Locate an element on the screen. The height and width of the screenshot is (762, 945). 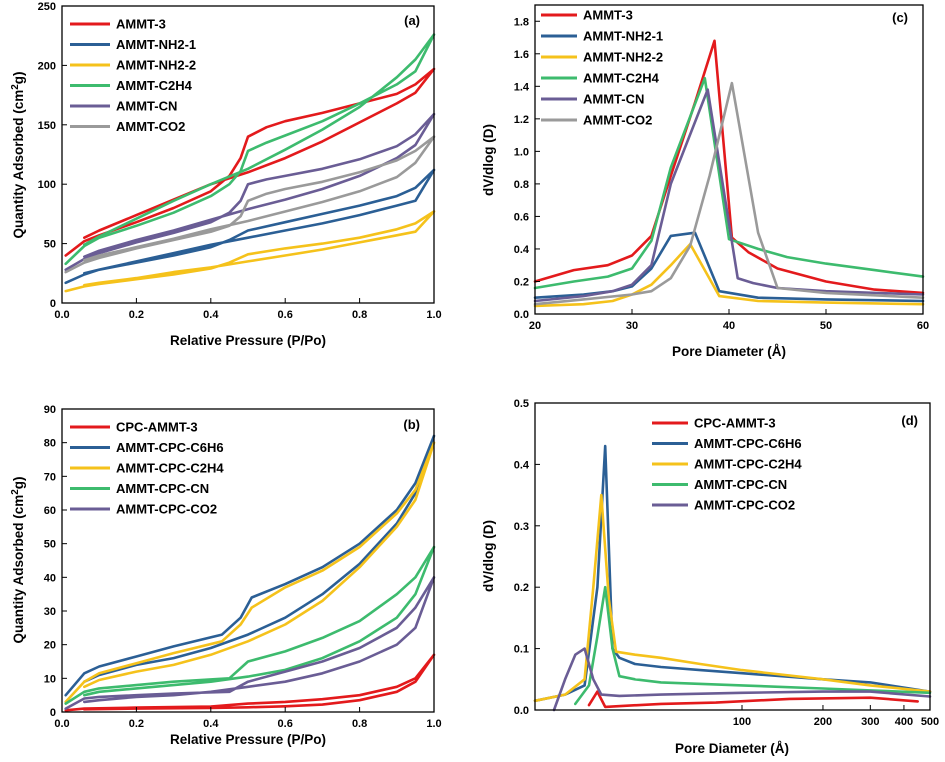
panel-a-y-axis-label: Quantity Adsorbed (cm2g) is located at coordinates (18, 154).